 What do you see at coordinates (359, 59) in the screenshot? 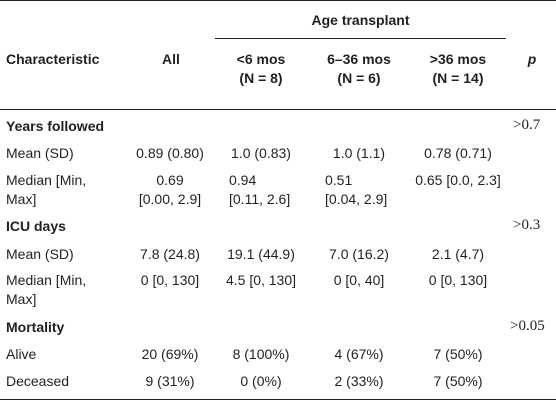
I see `header-6-36: 6–36 mos` at bounding box center [359, 59].